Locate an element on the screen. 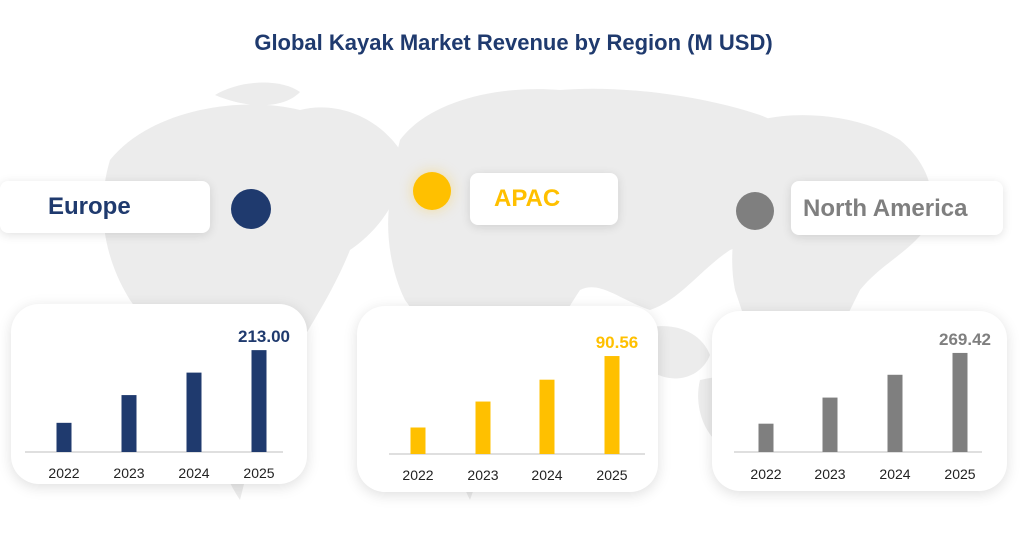  europe-chart-card: 2022 2023 2024 2025 213.00 is located at coordinates (159, 394).